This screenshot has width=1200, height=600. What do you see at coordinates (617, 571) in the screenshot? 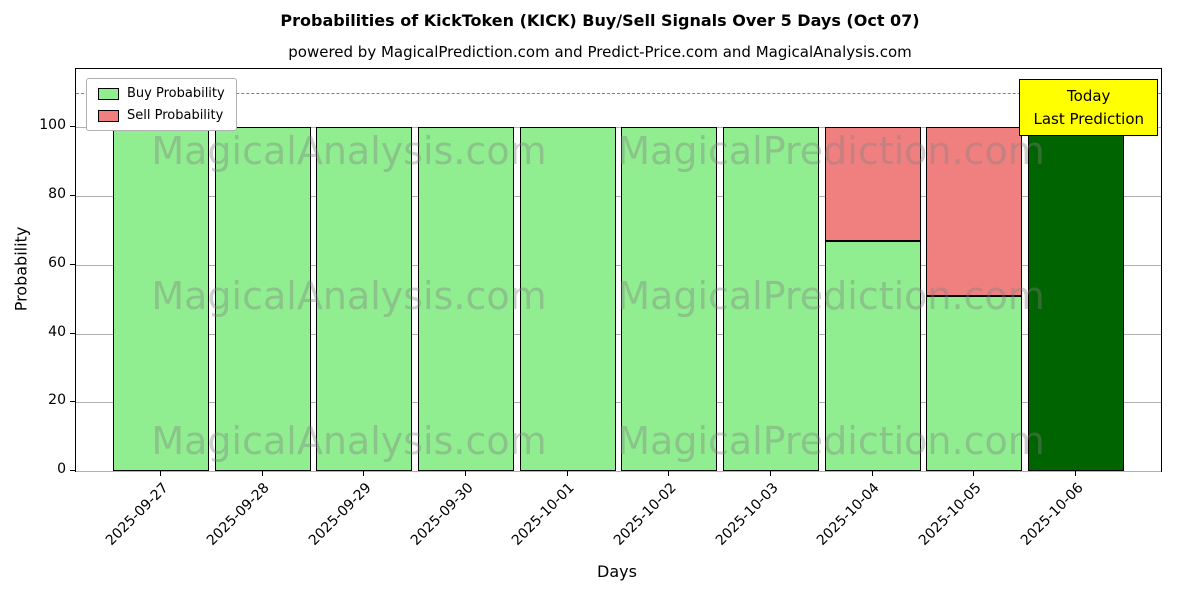
I see `x-axis-label: Days` at bounding box center [617, 571].